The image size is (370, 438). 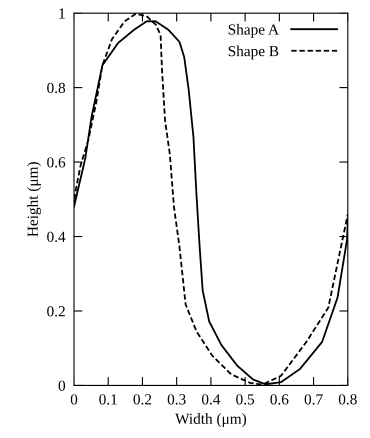 What do you see at coordinates (347, 399) in the screenshot?
I see `x-tick-label: 0.8` at bounding box center [347, 399].